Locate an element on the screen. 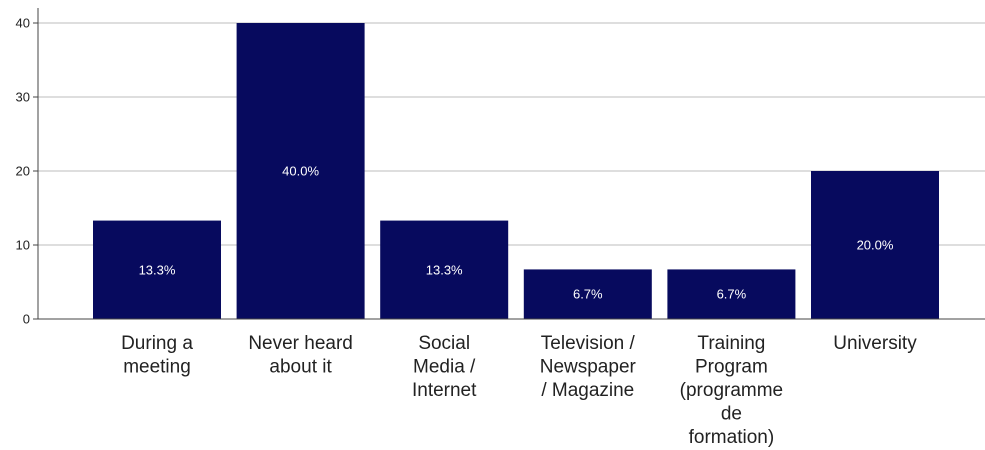 This screenshot has width=985, height=450. x-category-label-4: Training Program (programme de formation) is located at coordinates (731, 390).